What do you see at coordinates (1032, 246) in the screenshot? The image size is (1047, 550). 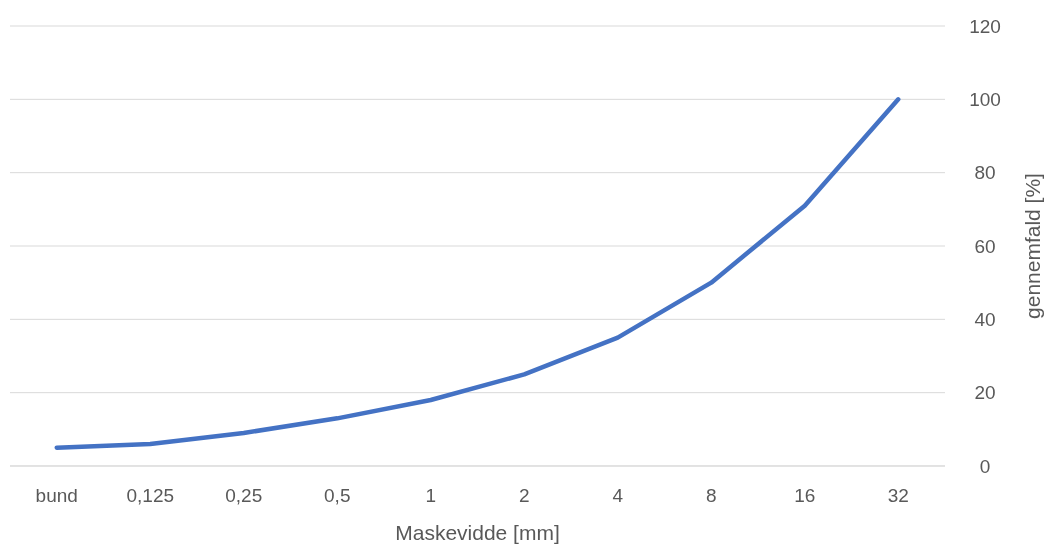 I see `y-axis-title: gennemfald [%]` at bounding box center [1032, 246].